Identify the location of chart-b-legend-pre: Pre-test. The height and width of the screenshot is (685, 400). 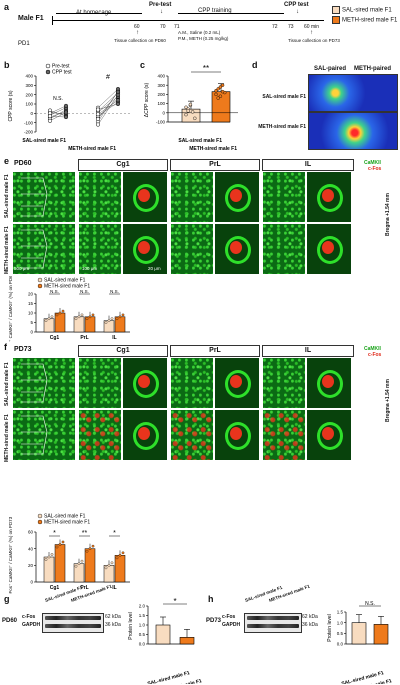
(61, 67).